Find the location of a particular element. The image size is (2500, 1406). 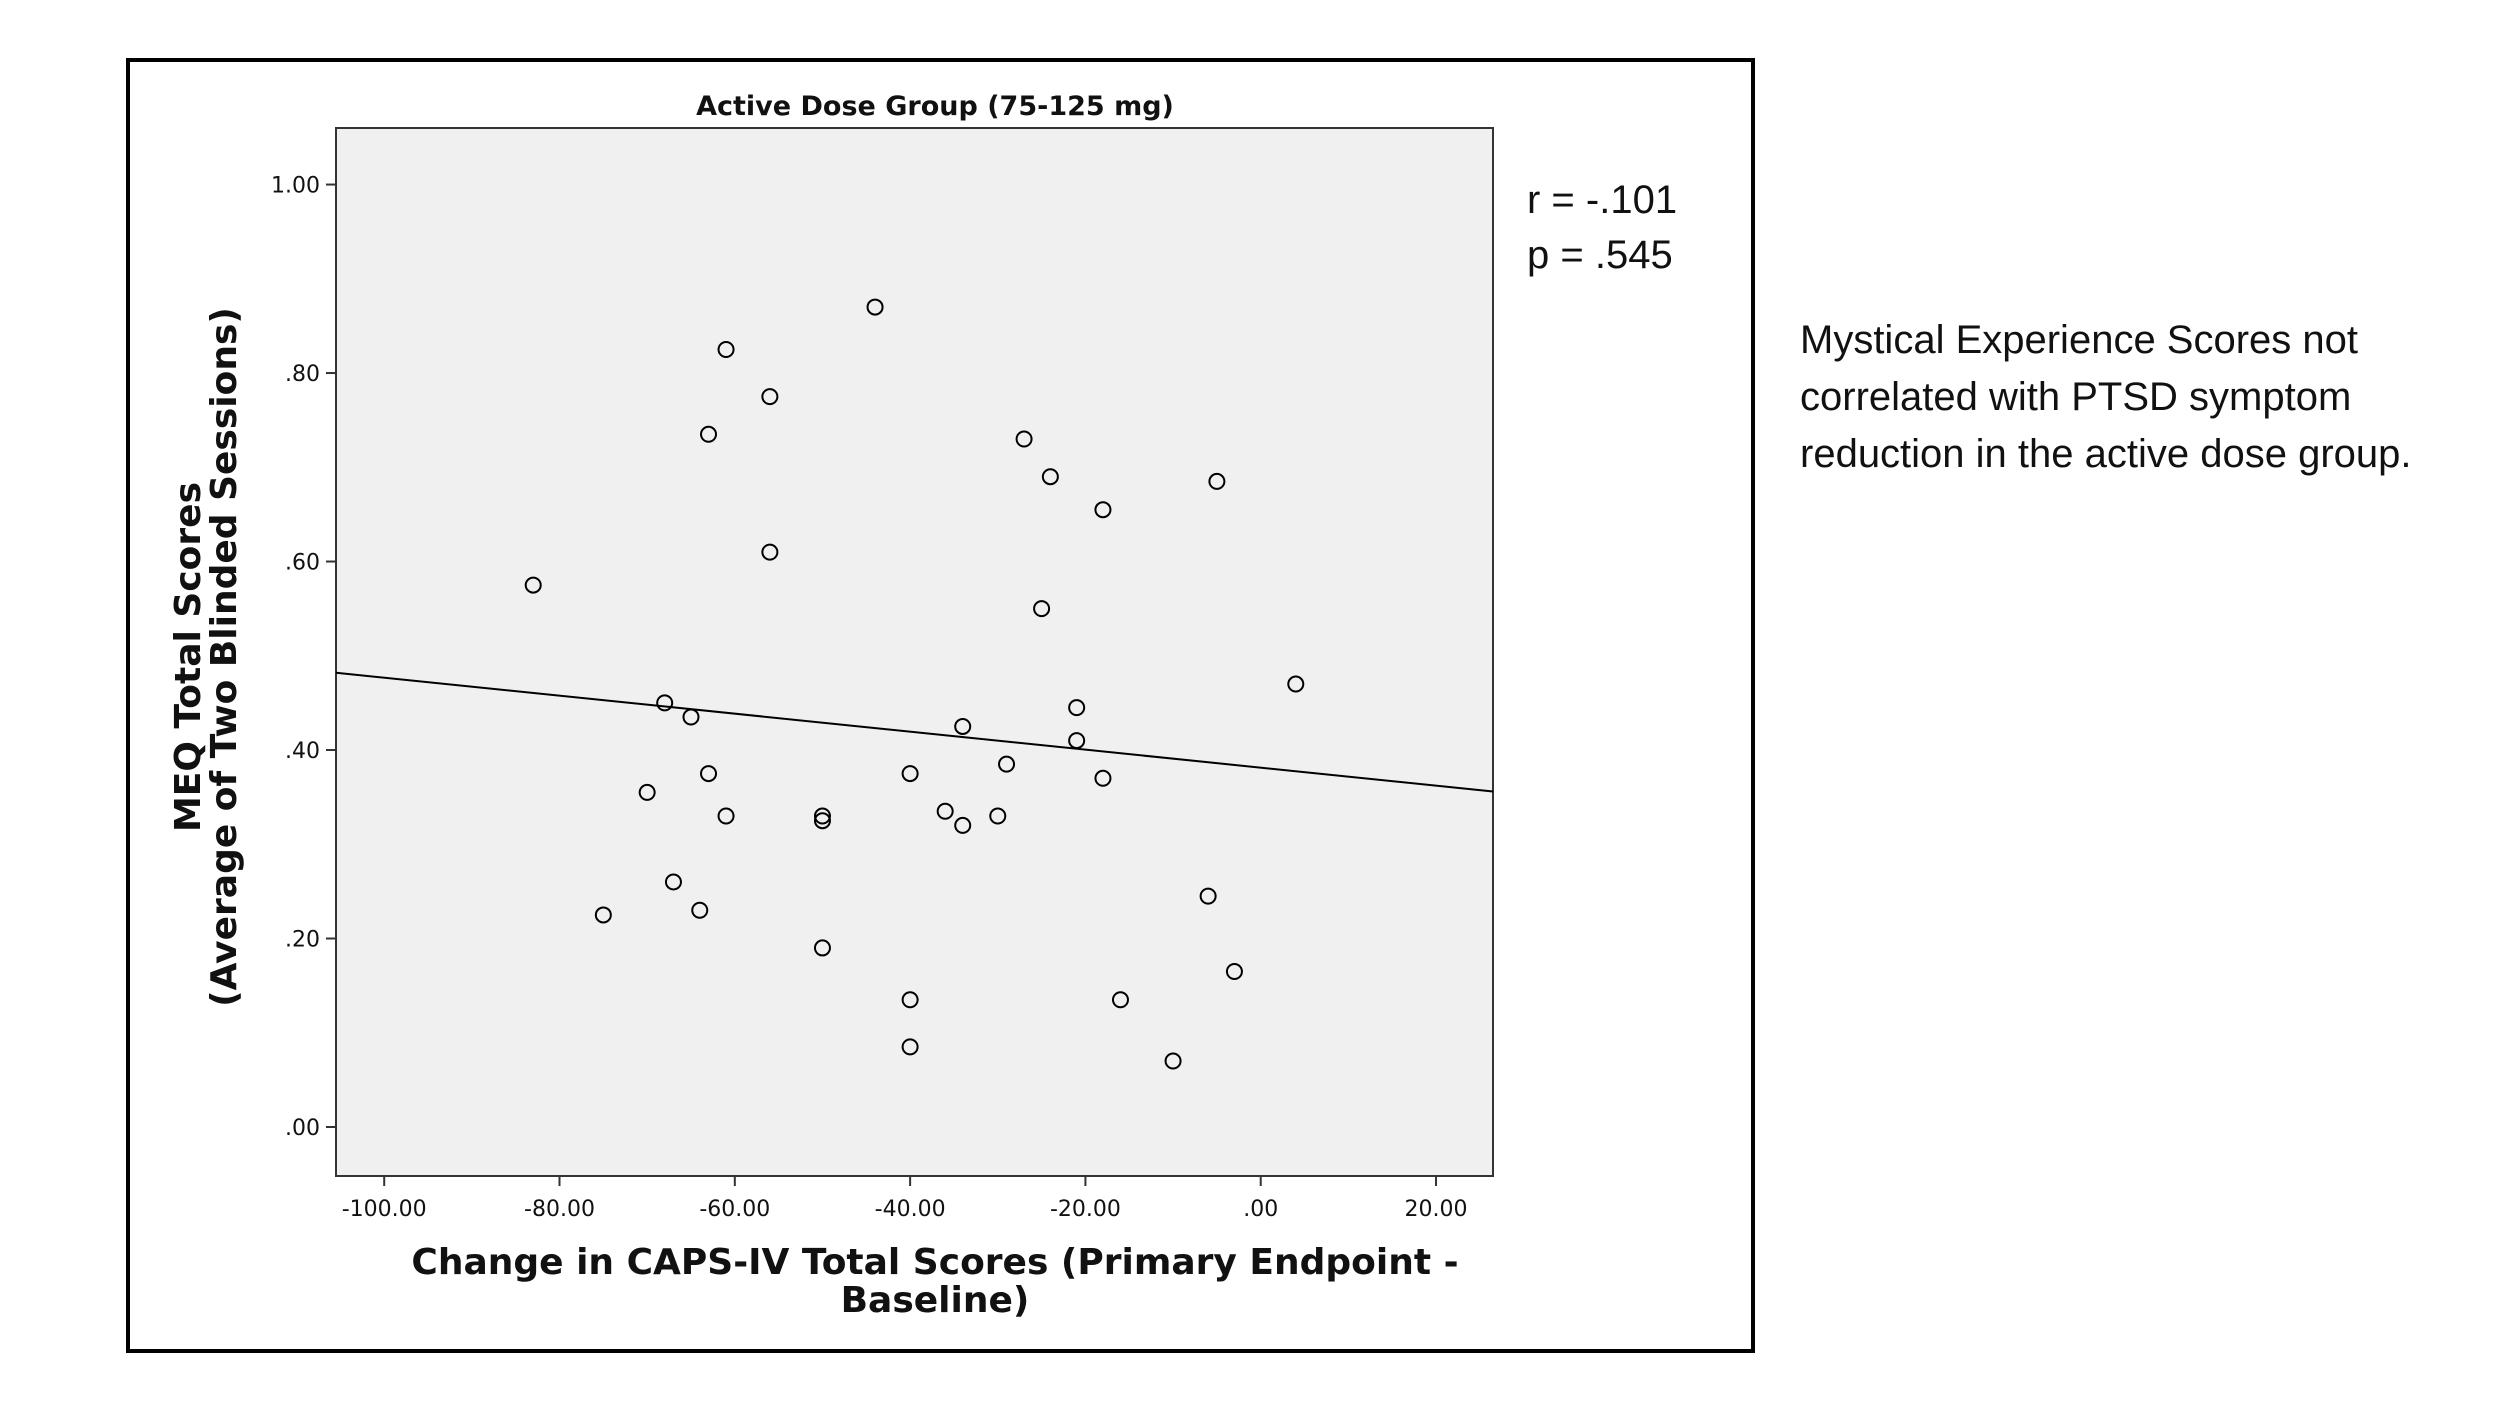

x-axis: -100.00 -80.00 -60.00 -40.00 -20.00 .00 20.00 is located at coordinates (905, 1199).